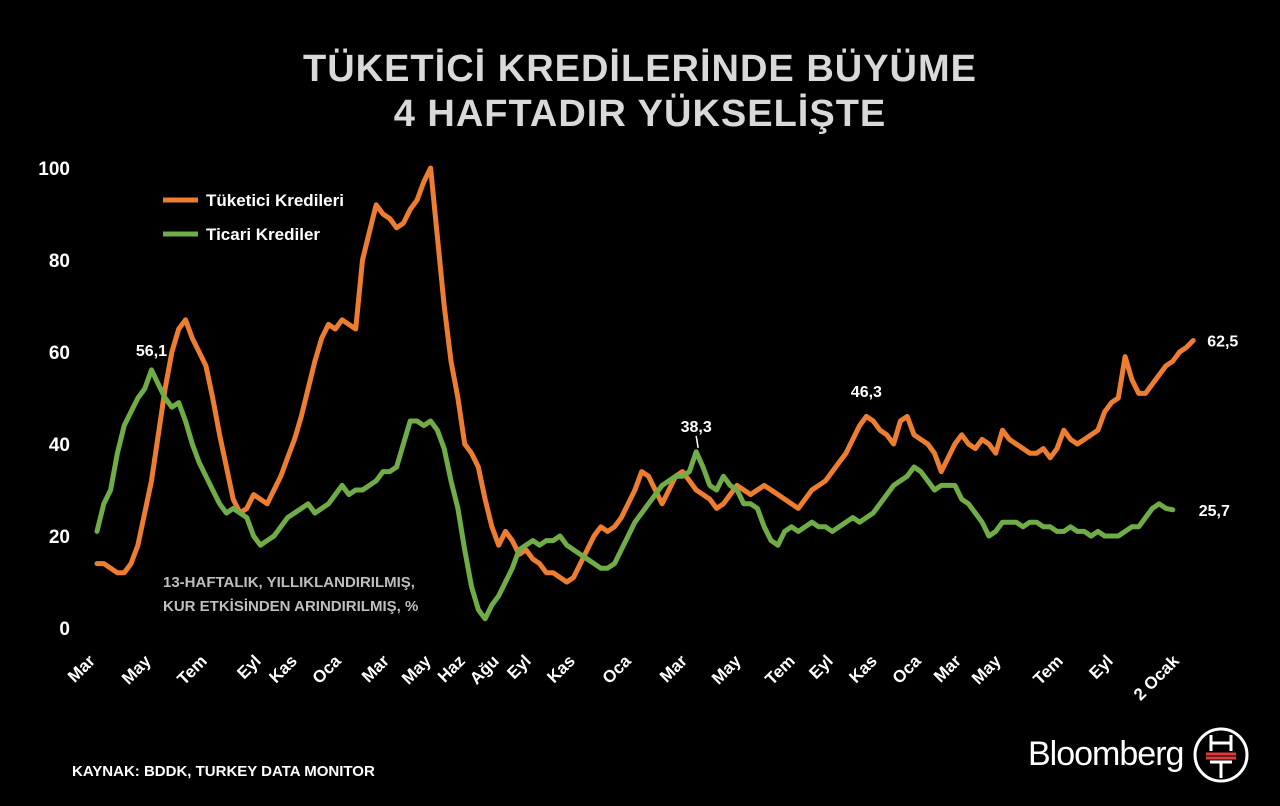  I want to click on y-tick-label: 40, so click(59, 445).